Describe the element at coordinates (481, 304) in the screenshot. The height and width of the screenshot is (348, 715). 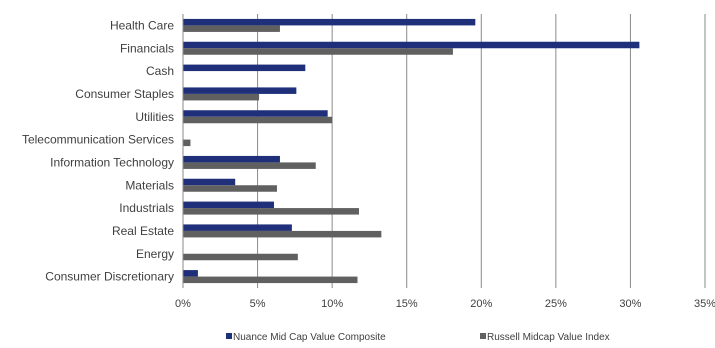
I see `x-tick-label: 20%` at that location.